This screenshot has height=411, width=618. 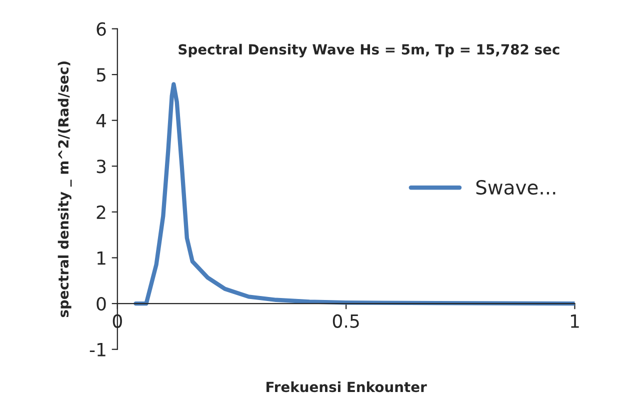 I want to click on y-axis-title: spectral density _ m^2/(Rad/sec), so click(x=65, y=190).